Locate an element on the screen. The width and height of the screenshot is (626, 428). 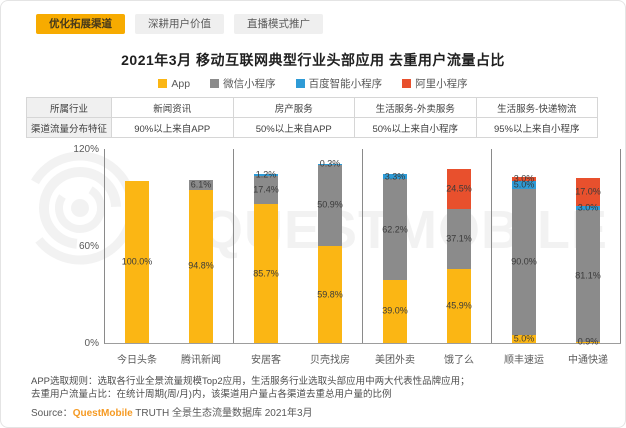
segment-value-label: 81.1% is located at coordinates (588, 275).